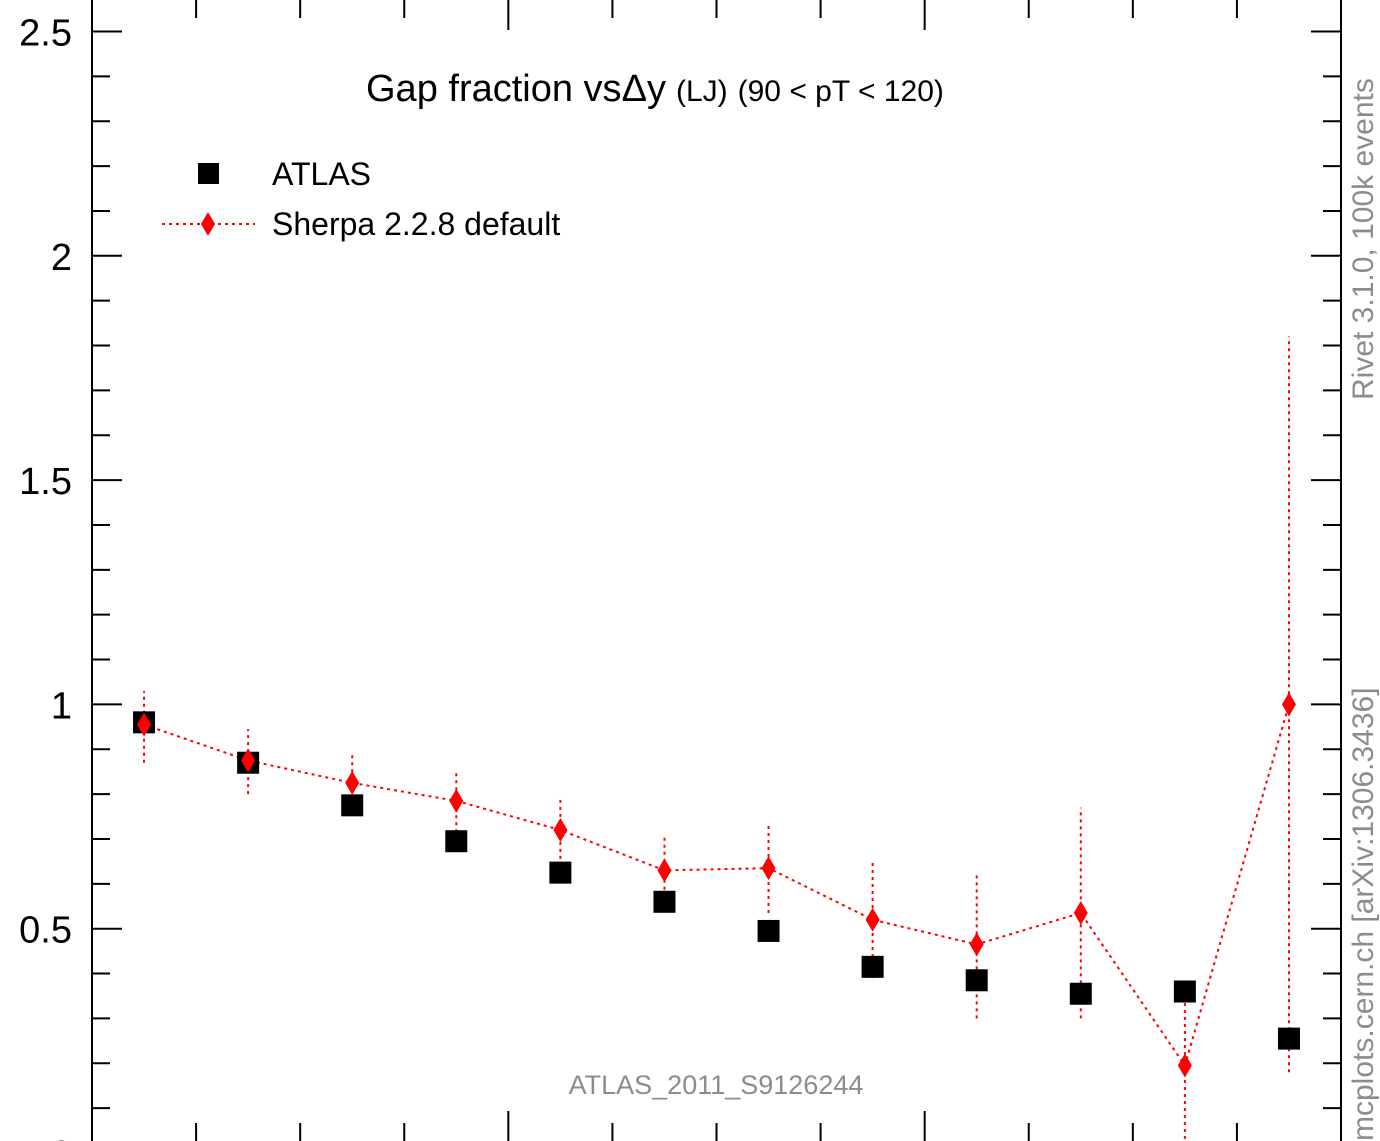  What do you see at coordinates (494, 89) in the screenshot?
I see `title-main: Gap fraction vs` at bounding box center [494, 89].